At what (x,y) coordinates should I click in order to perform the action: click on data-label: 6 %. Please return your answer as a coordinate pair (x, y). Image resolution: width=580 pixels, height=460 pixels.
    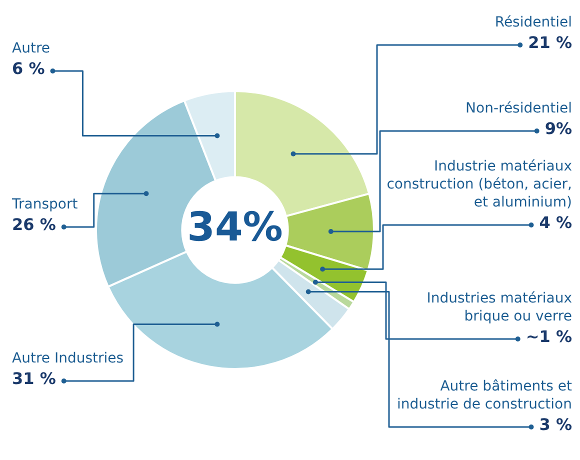
    Looking at the image, I should click on (28, 68).